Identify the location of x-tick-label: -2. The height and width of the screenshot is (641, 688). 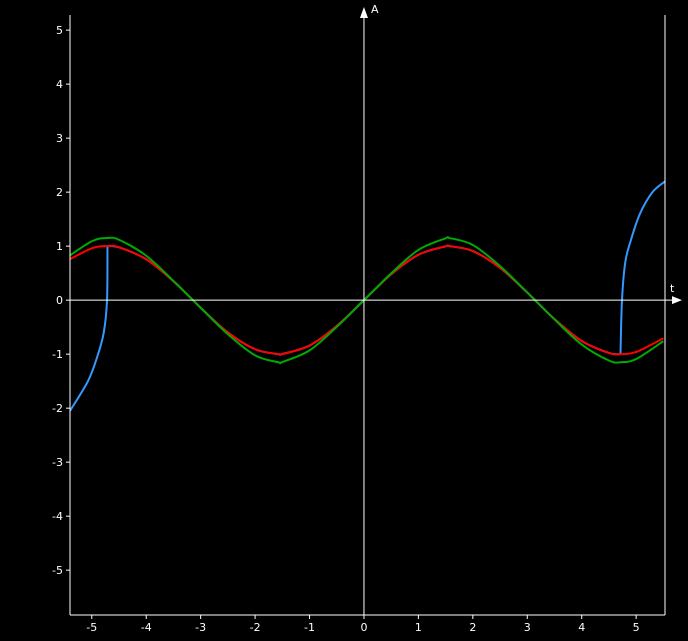
(255, 627).